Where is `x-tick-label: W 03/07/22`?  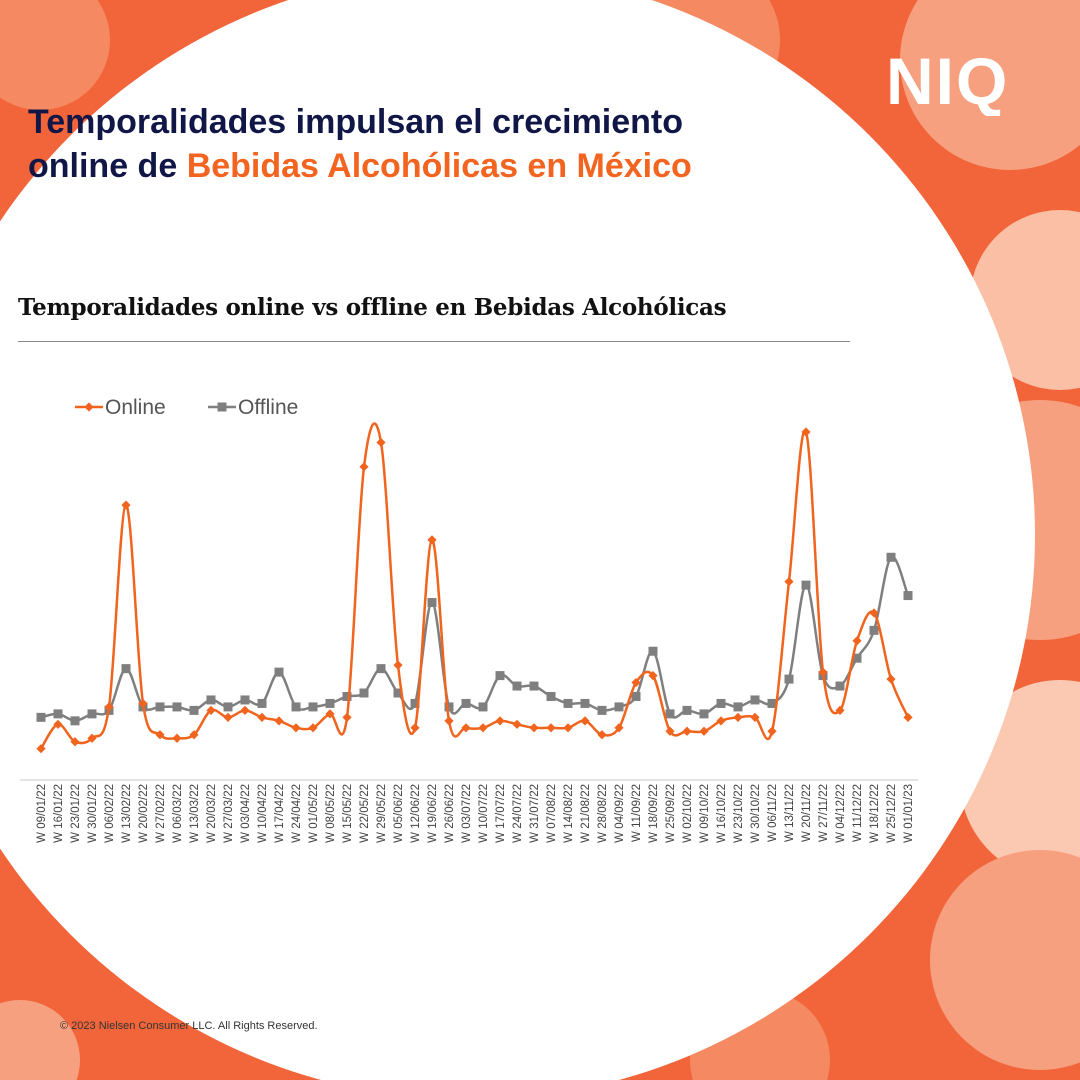 x-tick-label: W 03/07/22 is located at coordinates (467, 813).